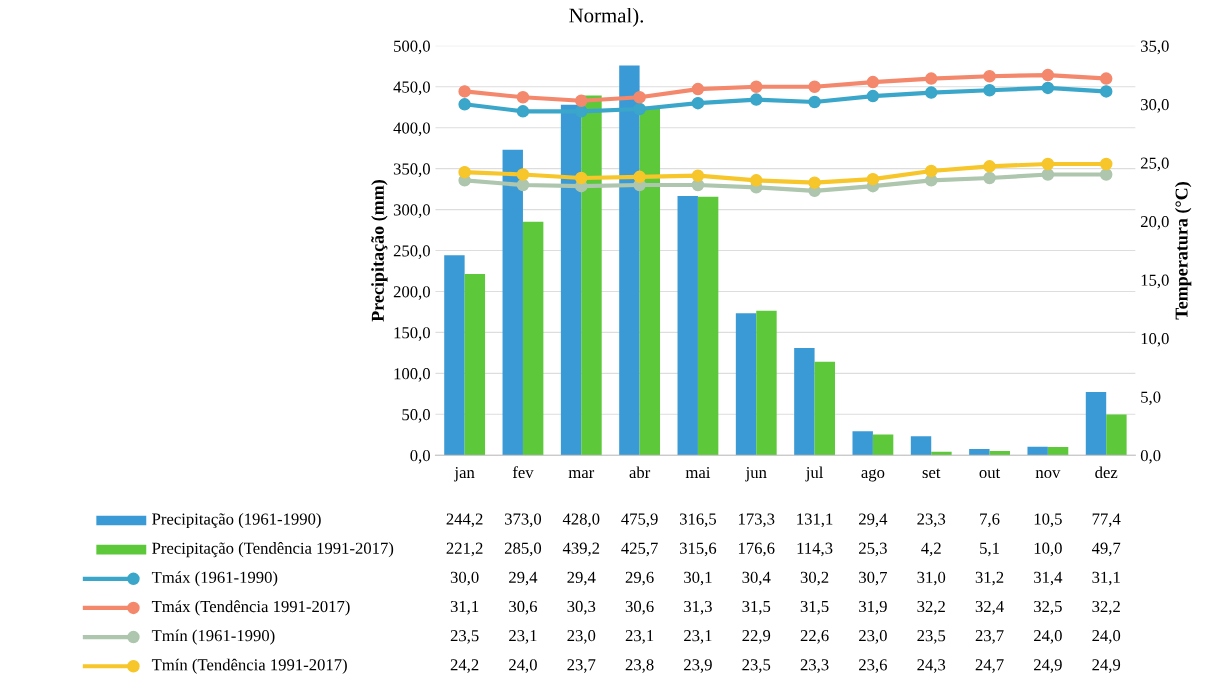 Image resolution: width=1213 pixels, height=694 pixels. I want to click on data-label: 31,3, so click(698, 607).